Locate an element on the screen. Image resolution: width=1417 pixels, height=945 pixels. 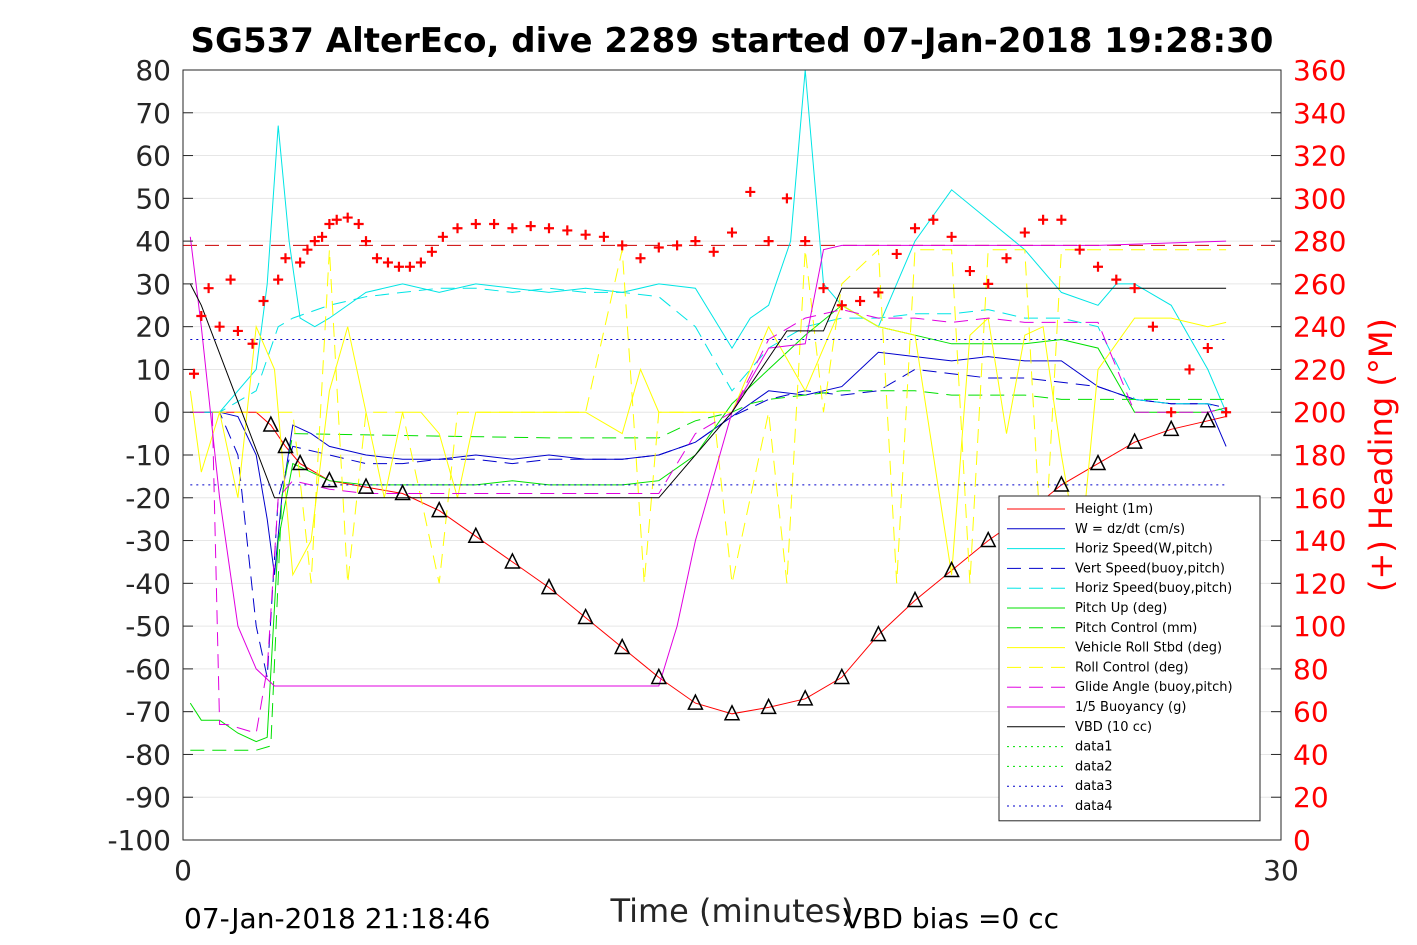
legend-label: Pitch Up (deg) is located at coordinates (1121, 608).